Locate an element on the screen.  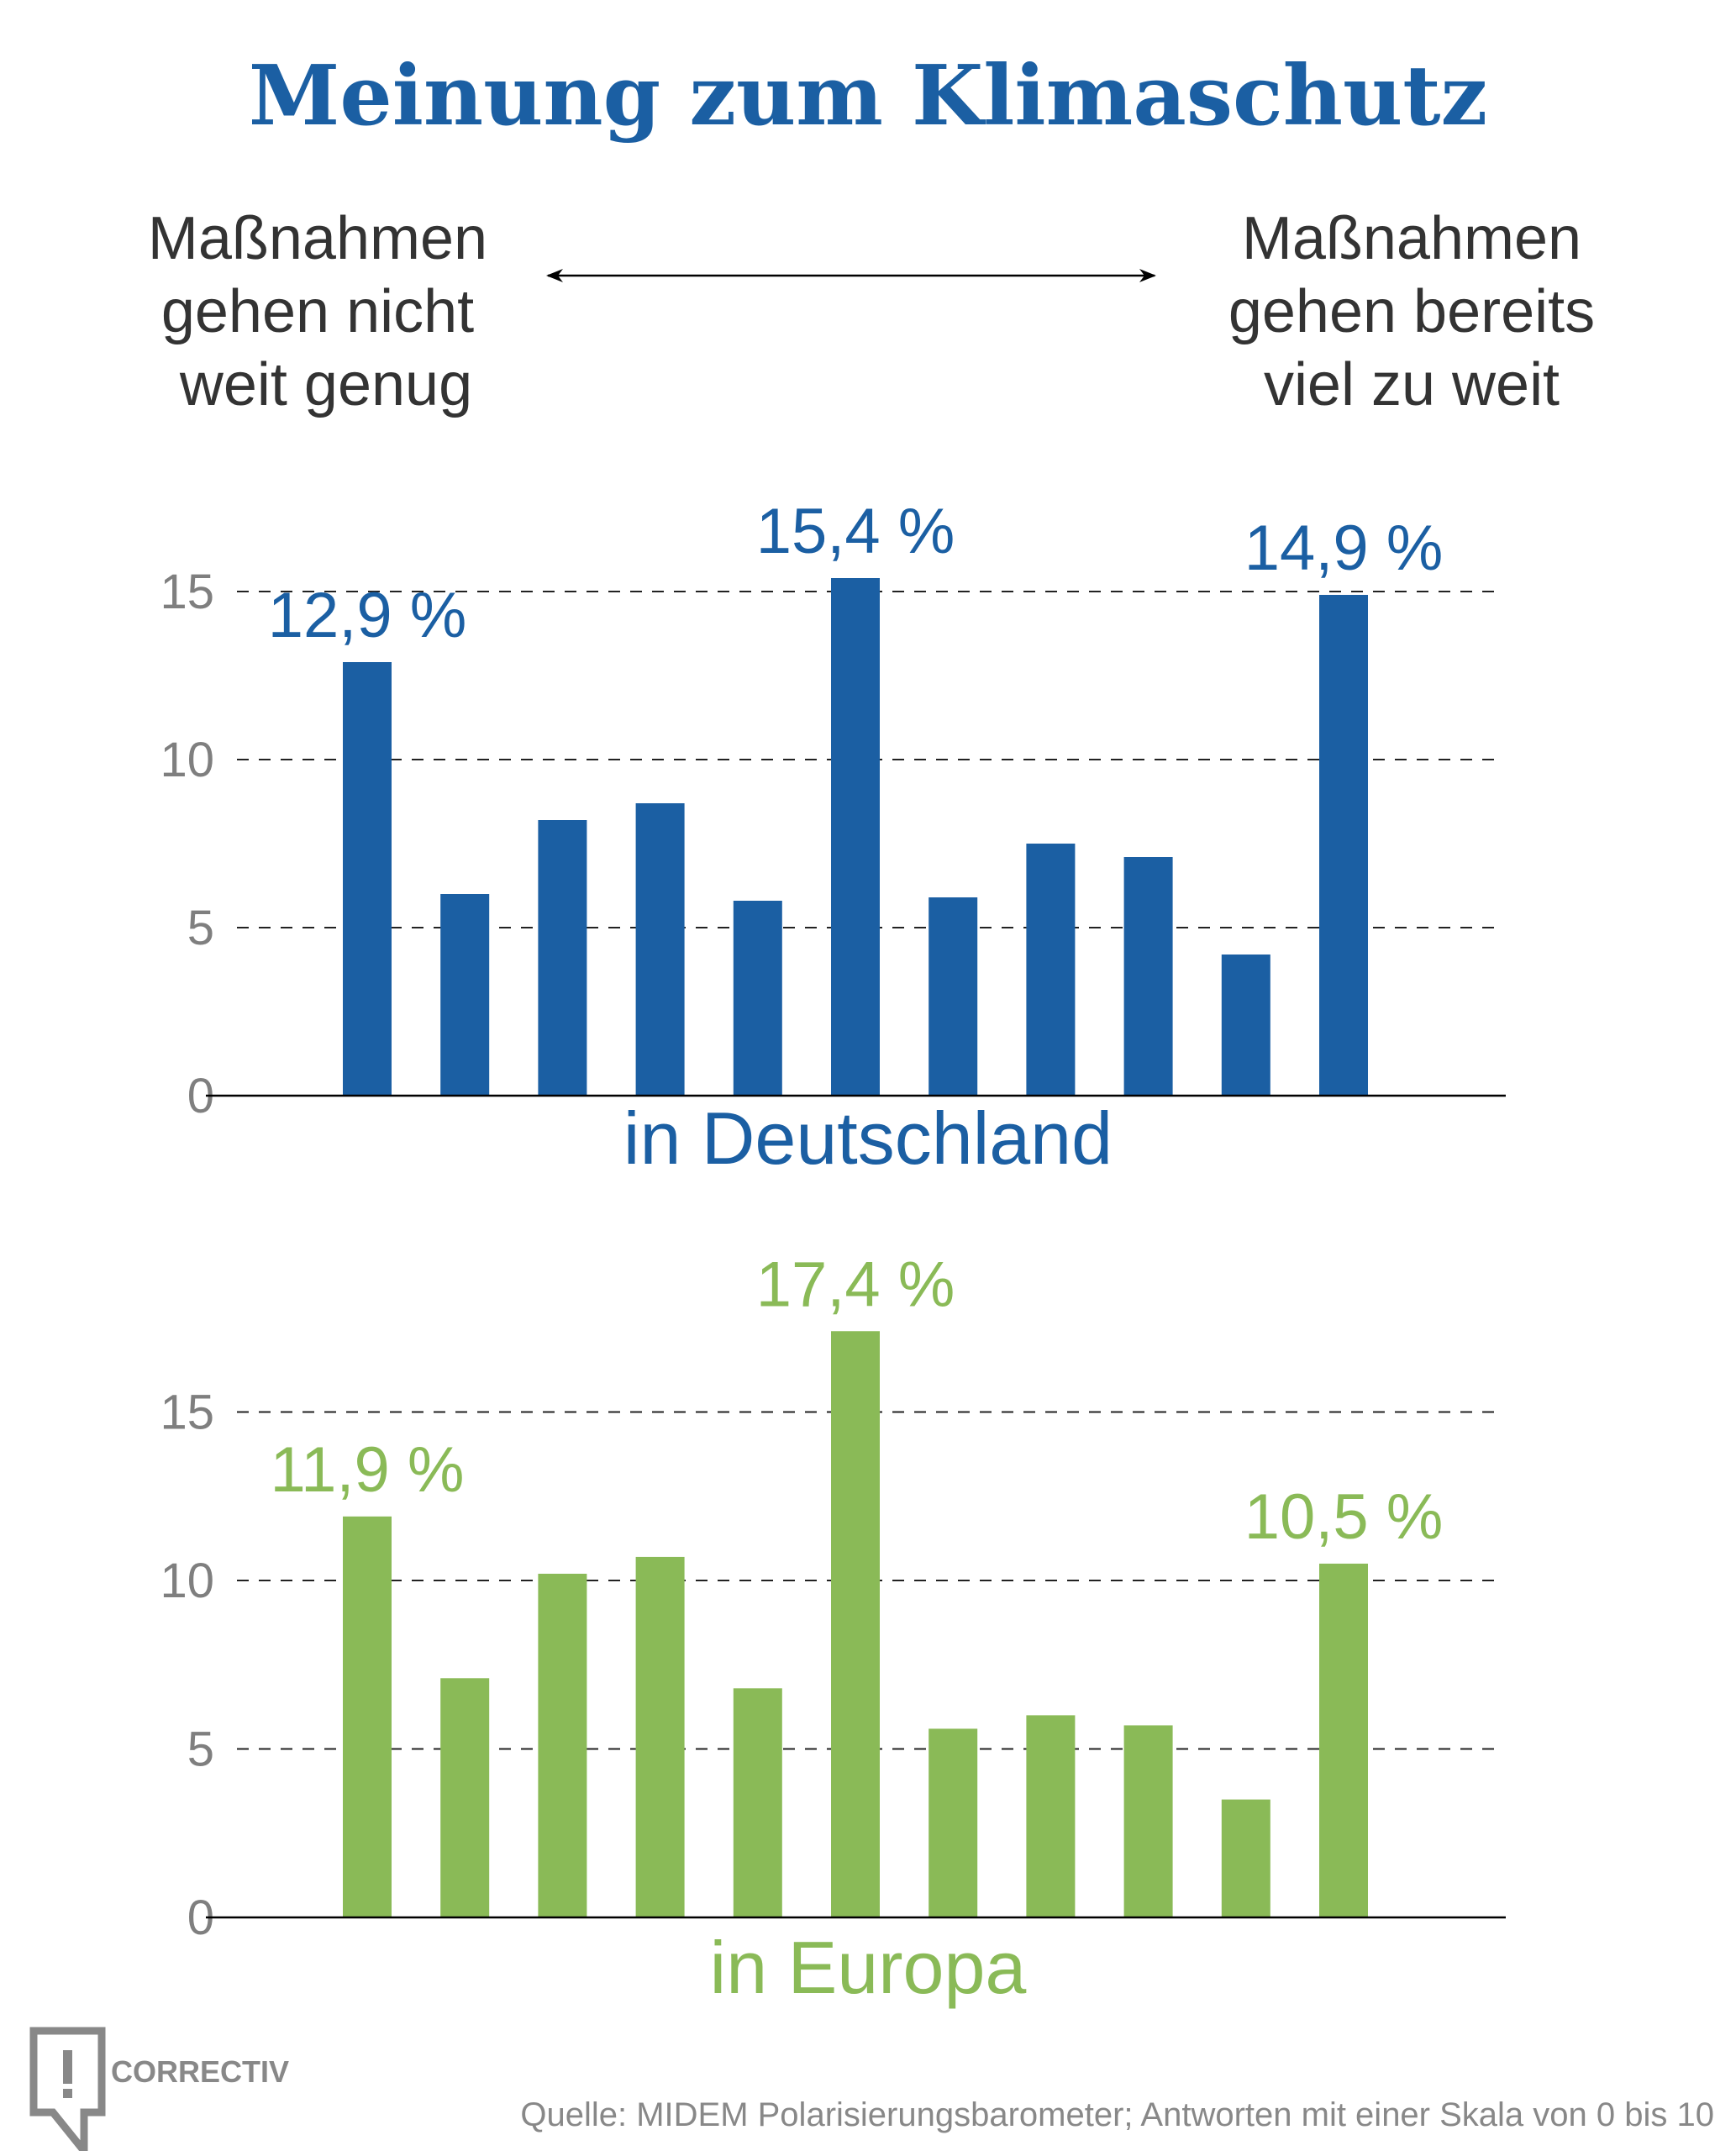
data-label: 10,5 % is located at coordinates (1344, 1517).